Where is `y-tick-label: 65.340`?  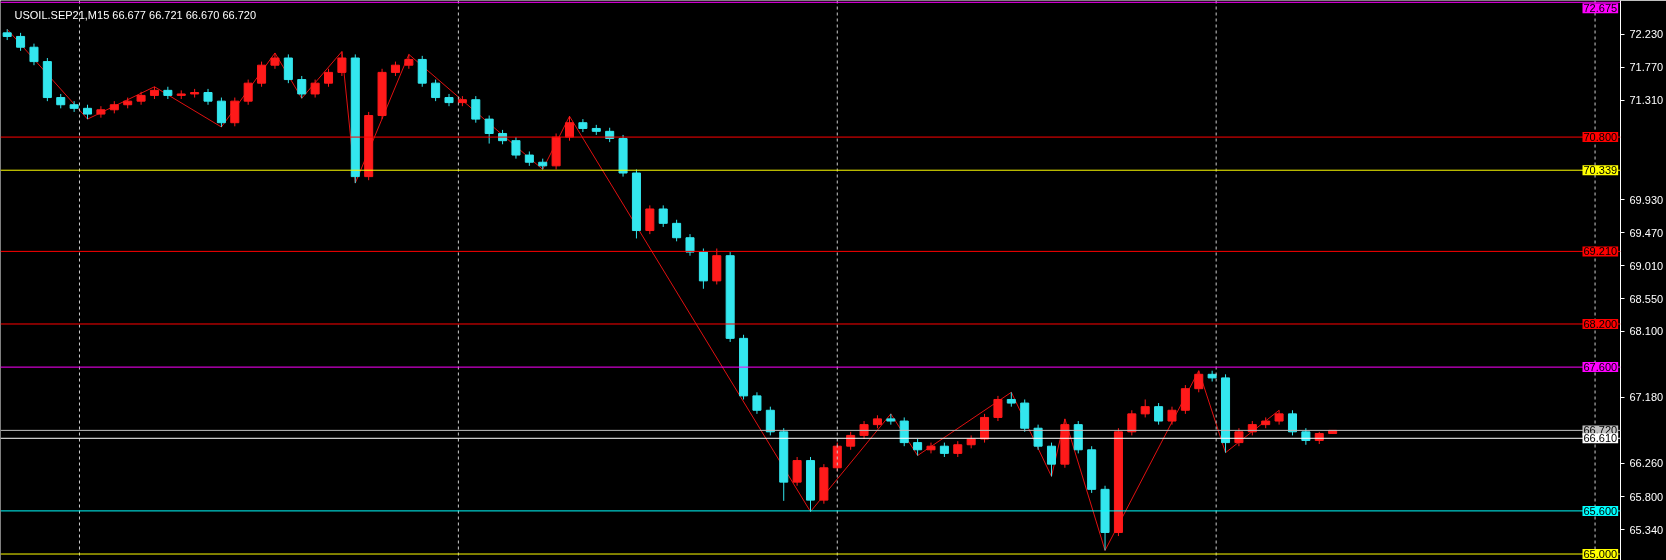 y-tick-label: 65.340 is located at coordinates (1646, 529).